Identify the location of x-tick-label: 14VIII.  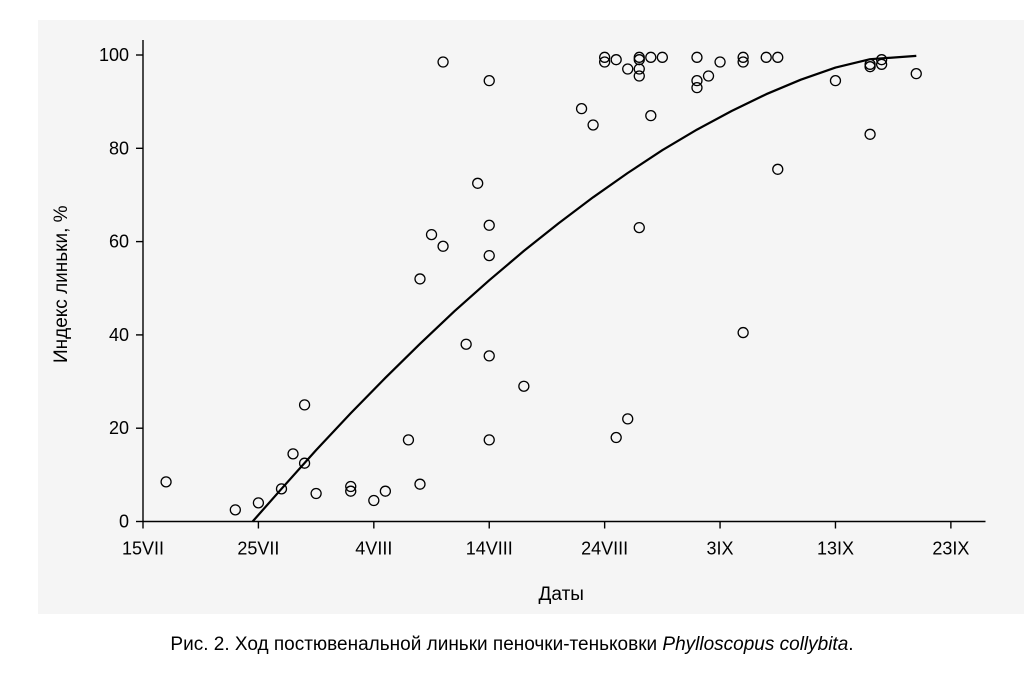
(489, 549).